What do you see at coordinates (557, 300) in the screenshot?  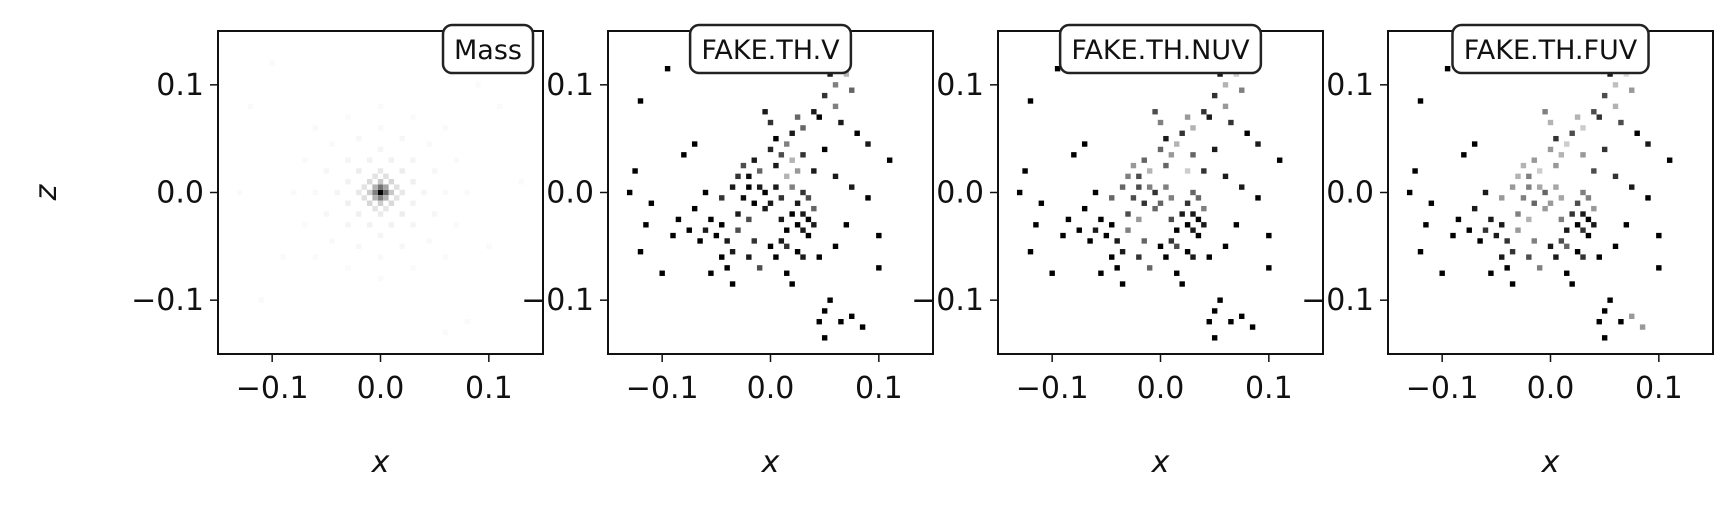 I see `y-tick-label: −0.1` at bounding box center [557, 300].